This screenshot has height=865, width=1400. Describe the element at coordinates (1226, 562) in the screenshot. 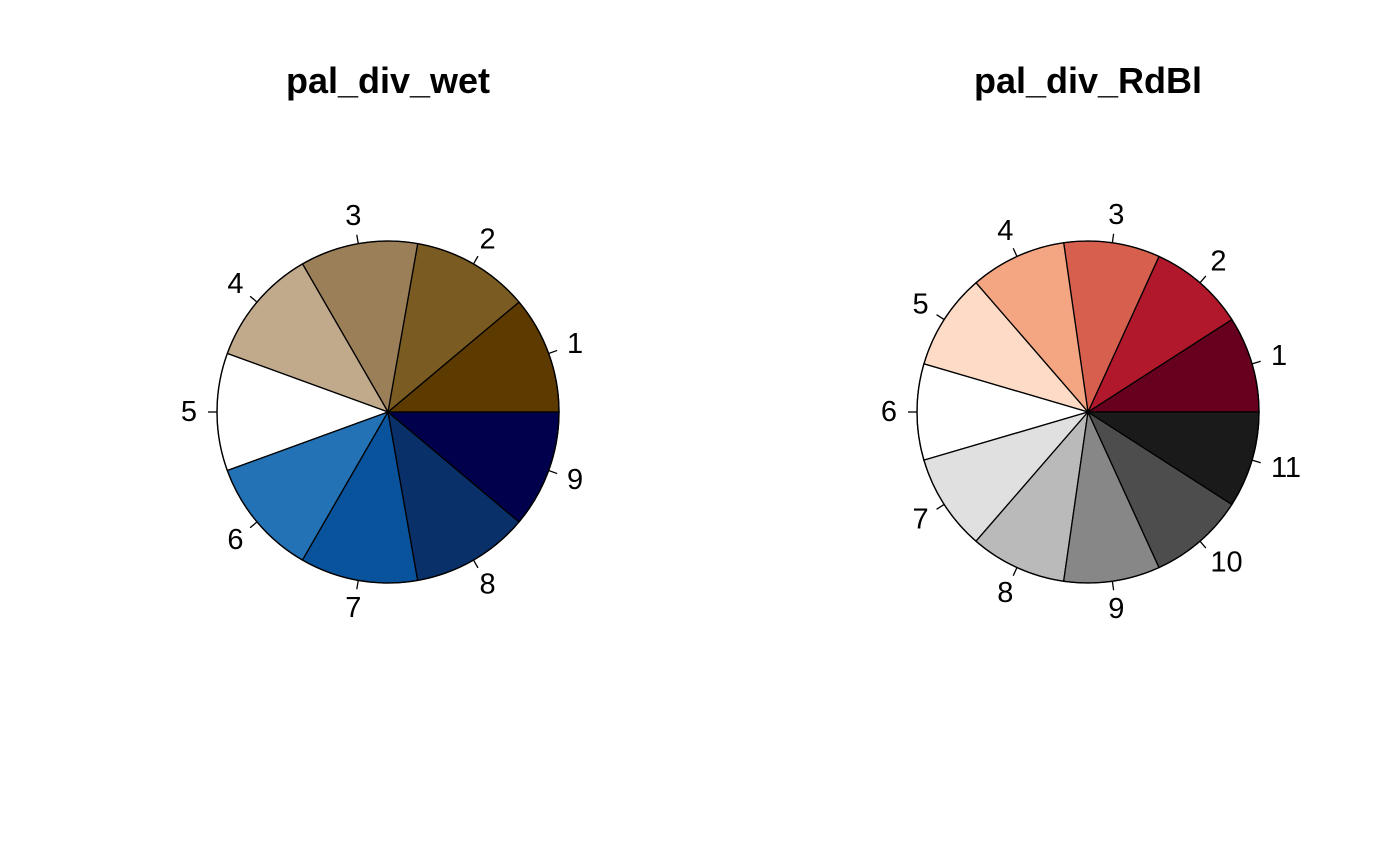

I see `pie-label-10: 10` at that location.